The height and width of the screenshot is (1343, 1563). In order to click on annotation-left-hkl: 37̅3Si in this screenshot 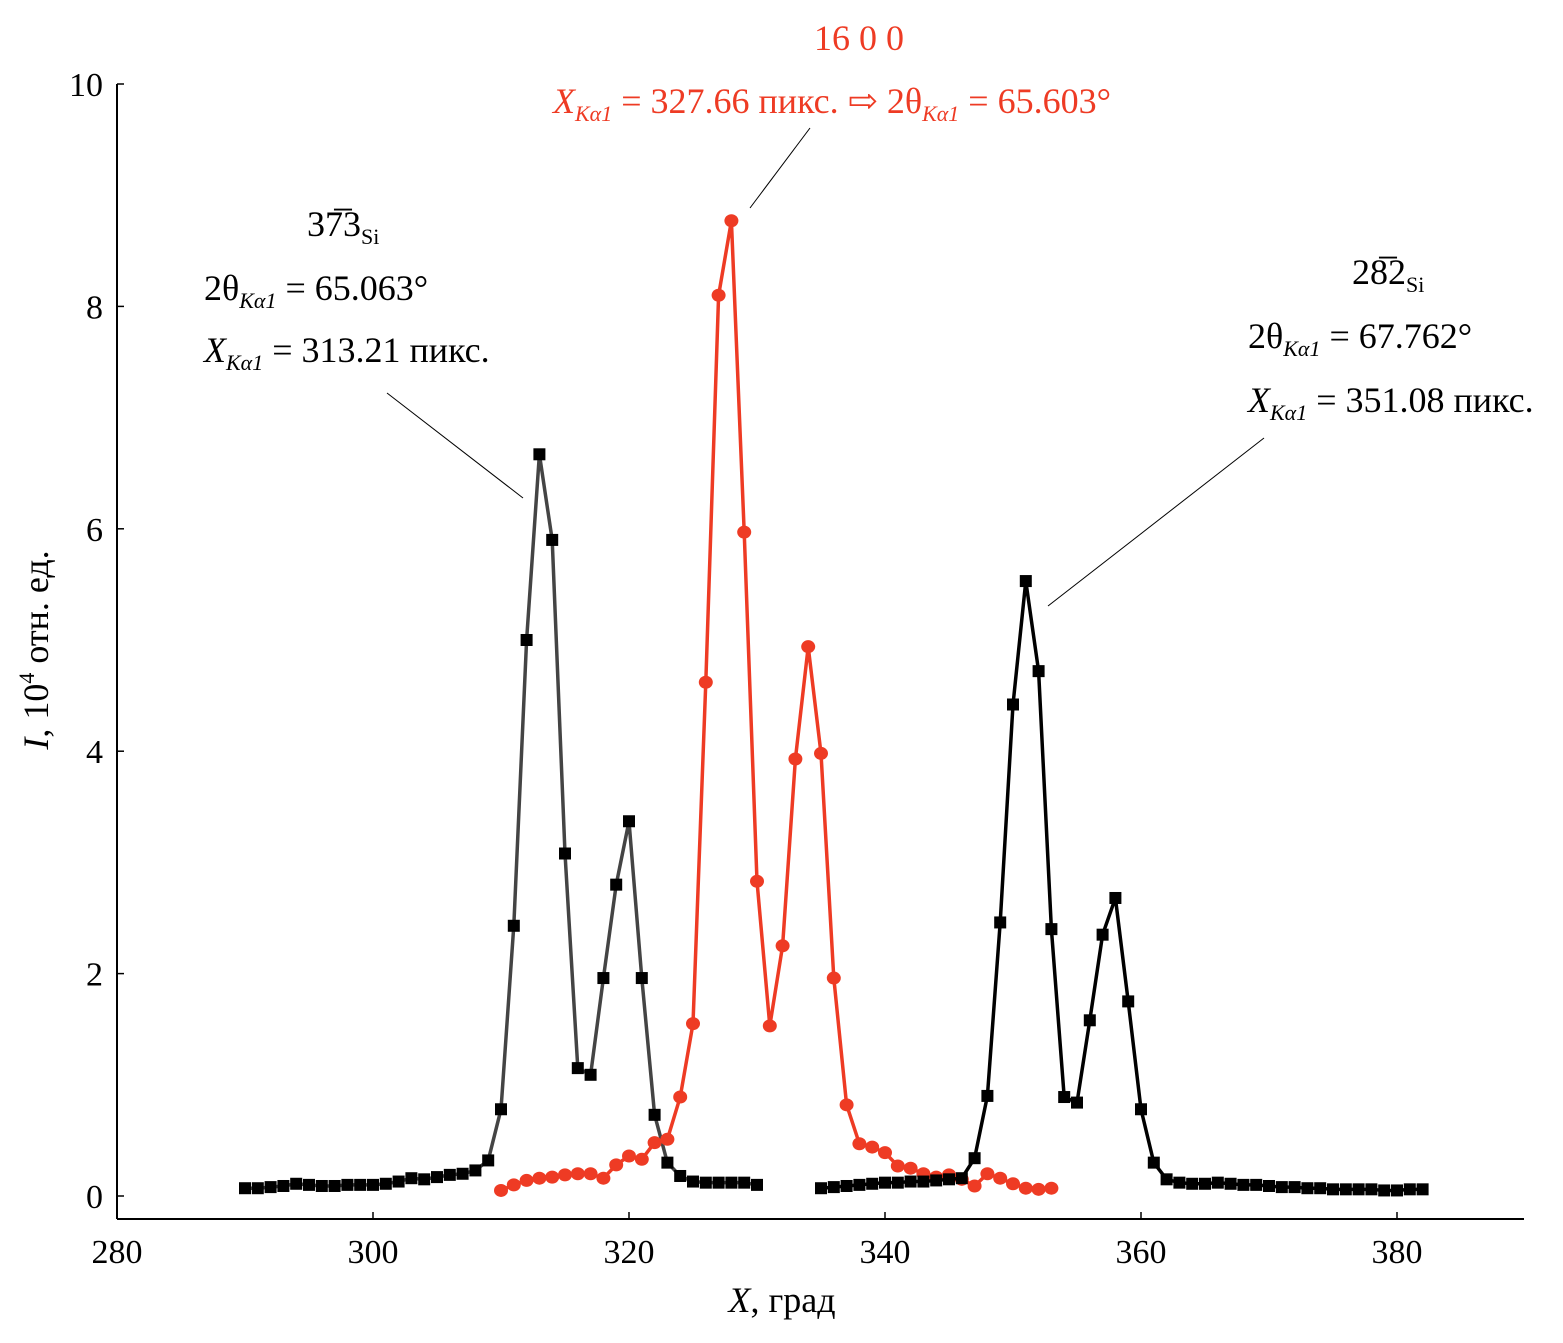, I will do `click(343, 226)`.